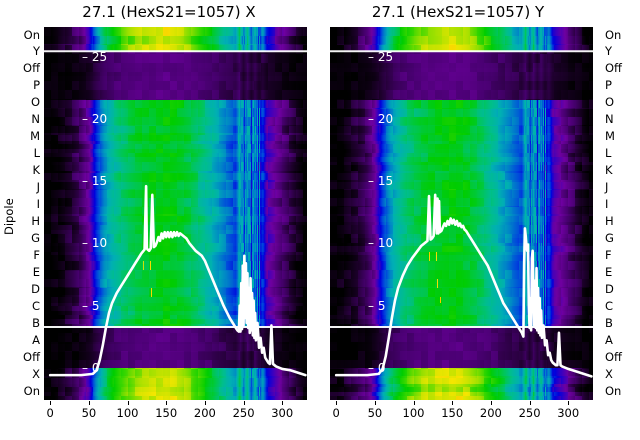 Image resolution: width=640 pixels, height=440 pixels. I want to click on inner-ytick-x-right-4: 20, so click(316, 119).